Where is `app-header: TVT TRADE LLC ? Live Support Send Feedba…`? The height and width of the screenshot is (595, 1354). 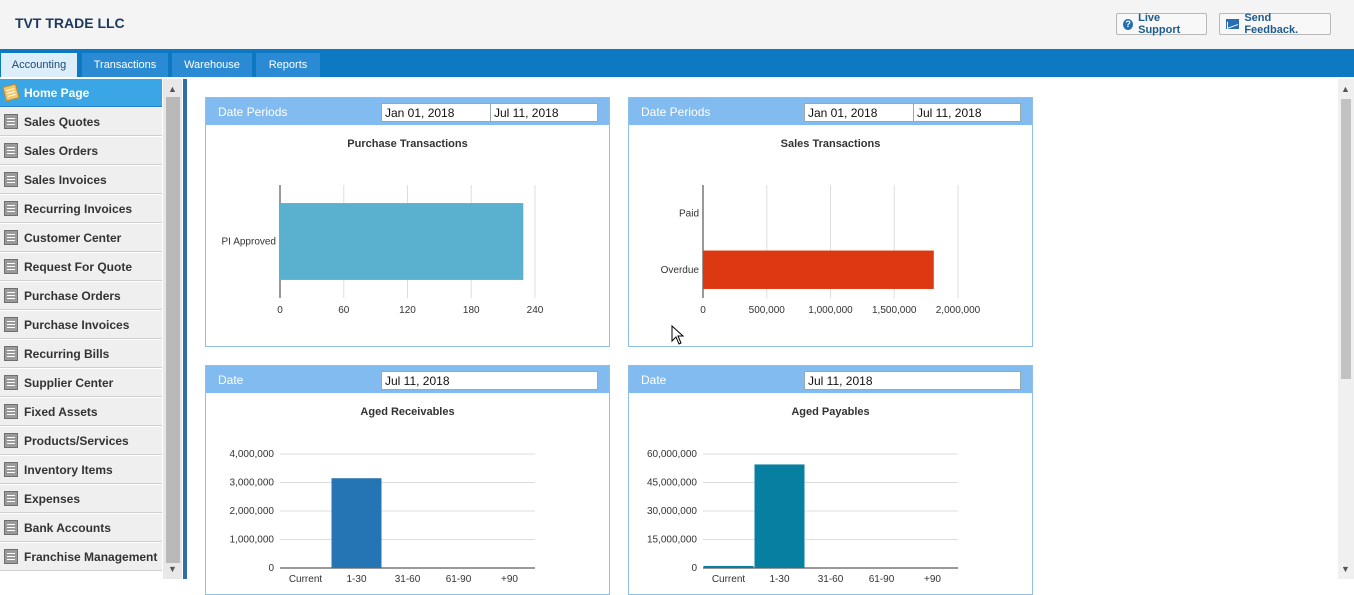
app-header: TVT TRADE LLC ? Live Support Send Feedba… is located at coordinates (677, 24).